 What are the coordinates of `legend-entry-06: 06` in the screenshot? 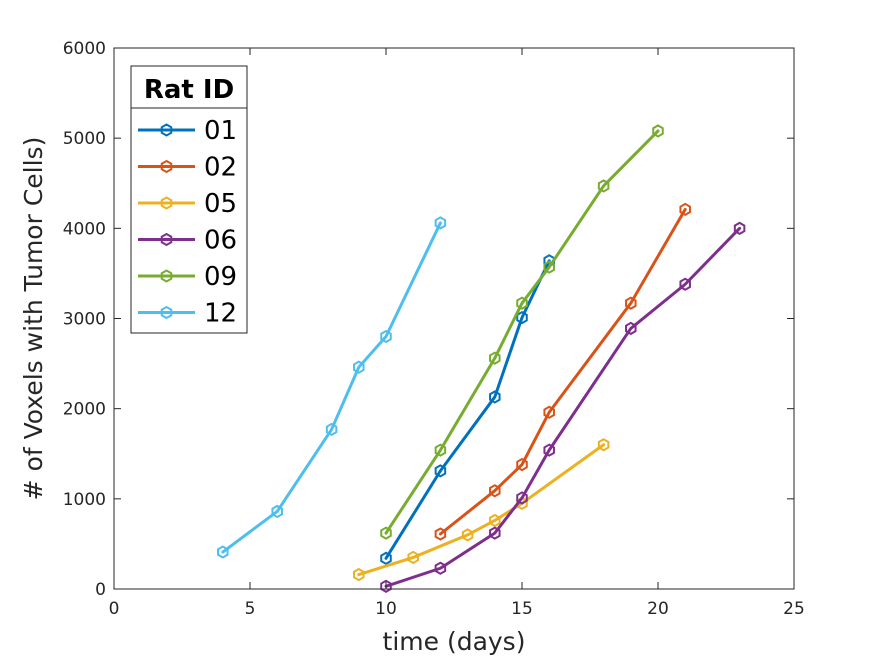 It's located at (187, 241).